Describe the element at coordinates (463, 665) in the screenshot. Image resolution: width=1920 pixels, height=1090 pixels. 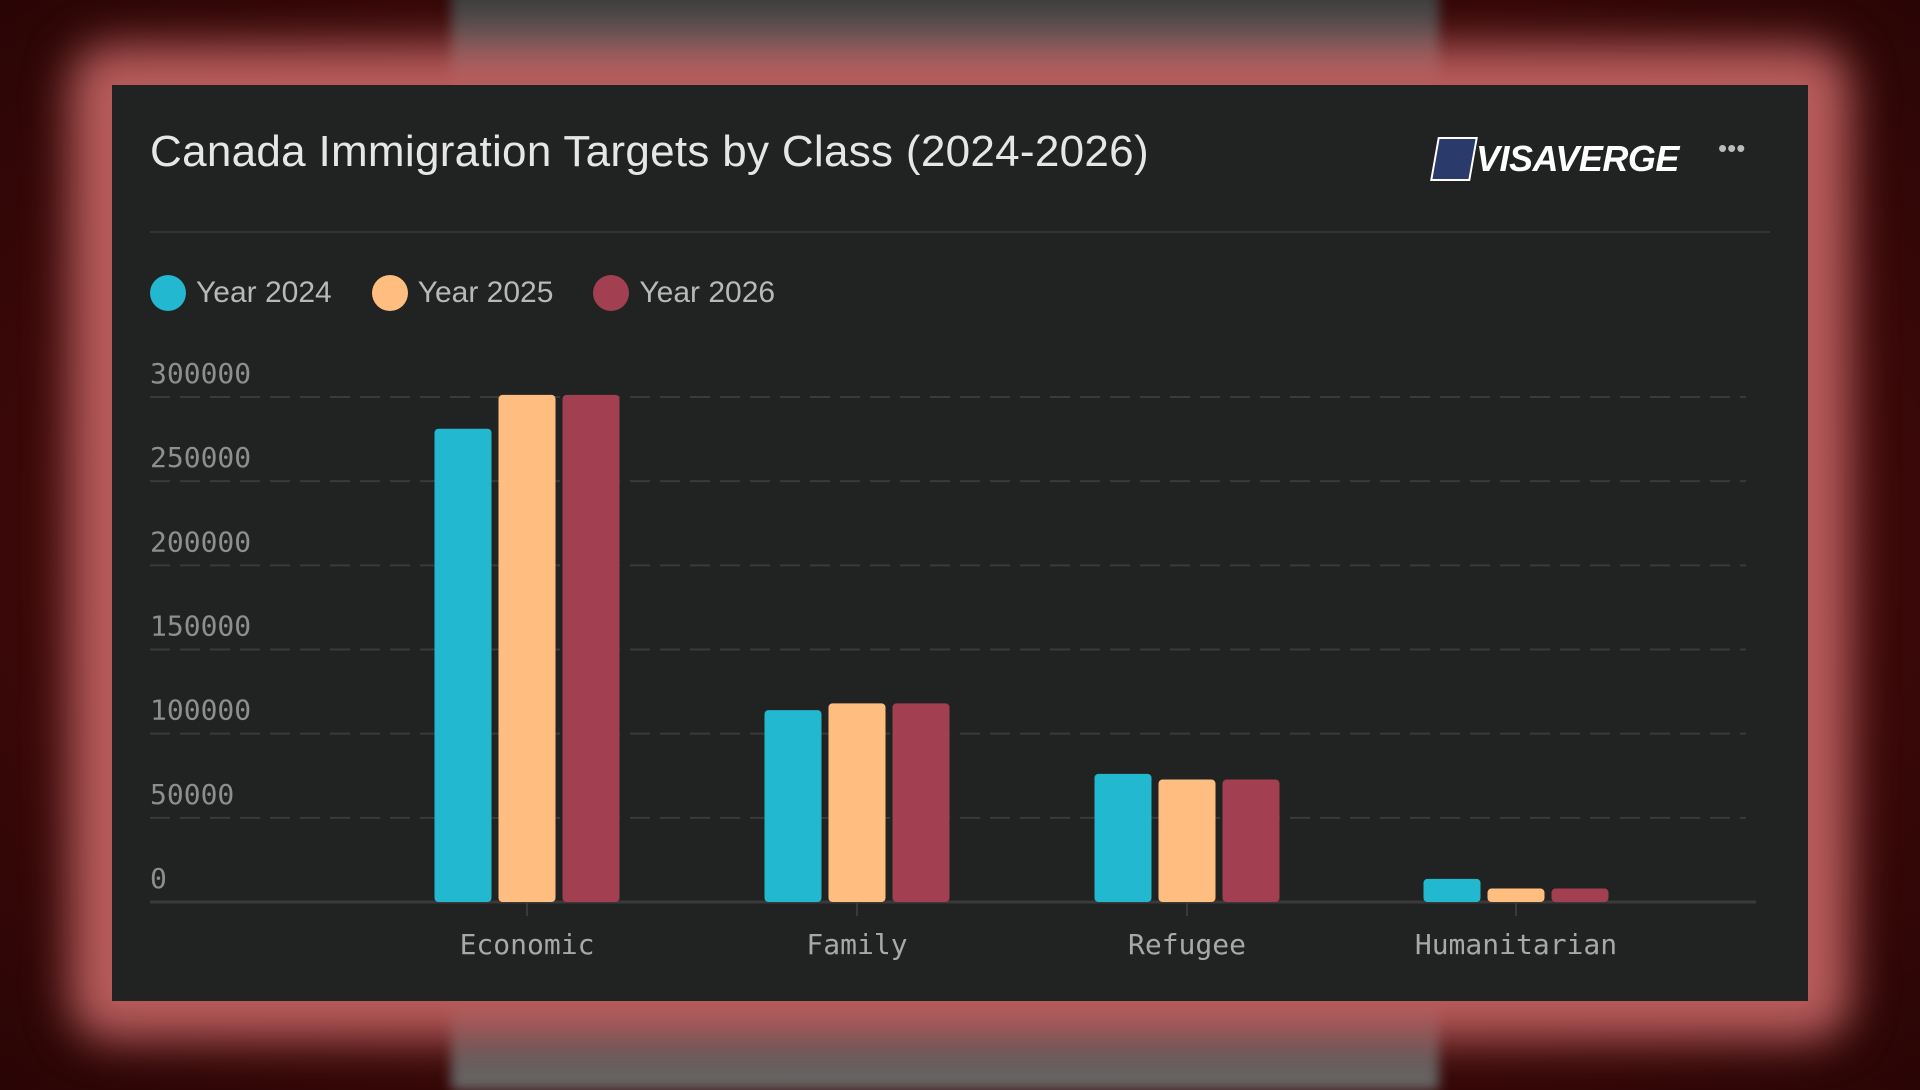
I see `bar-economic-year-2024` at that location.